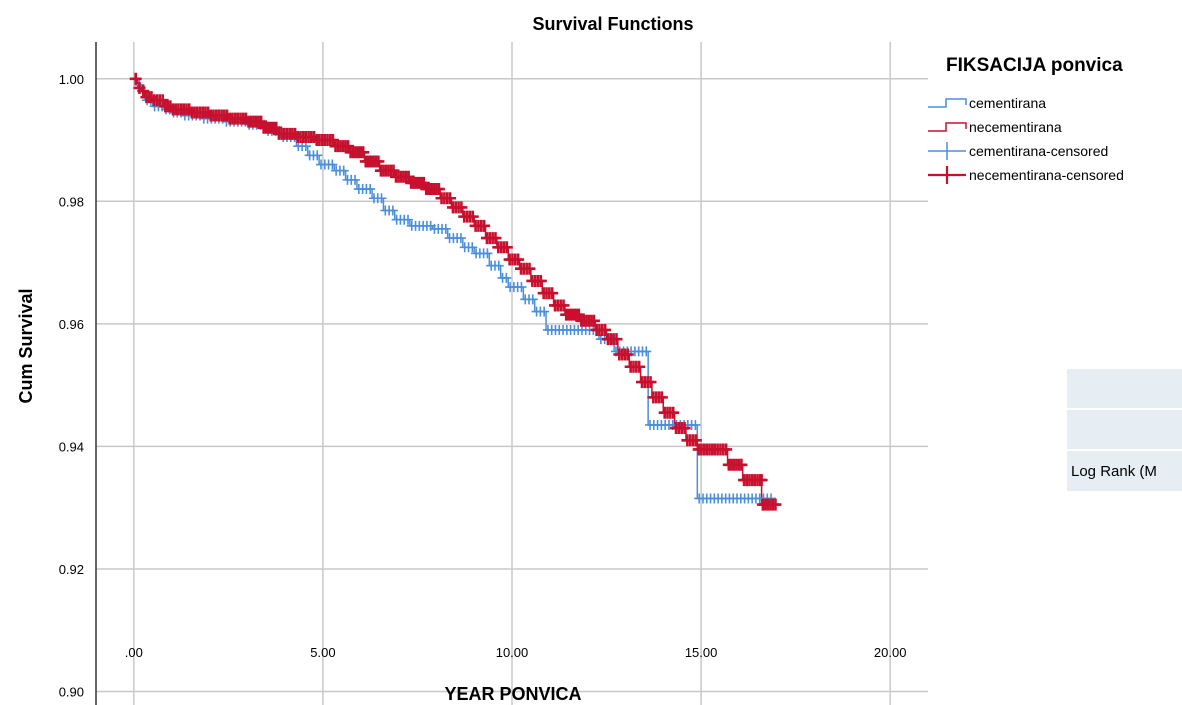 This screenshot has width=1182, height=705. Describe the element at coordinates (71, 79) in the screenshot. I see `y-tick-label: 1.00` at that location.